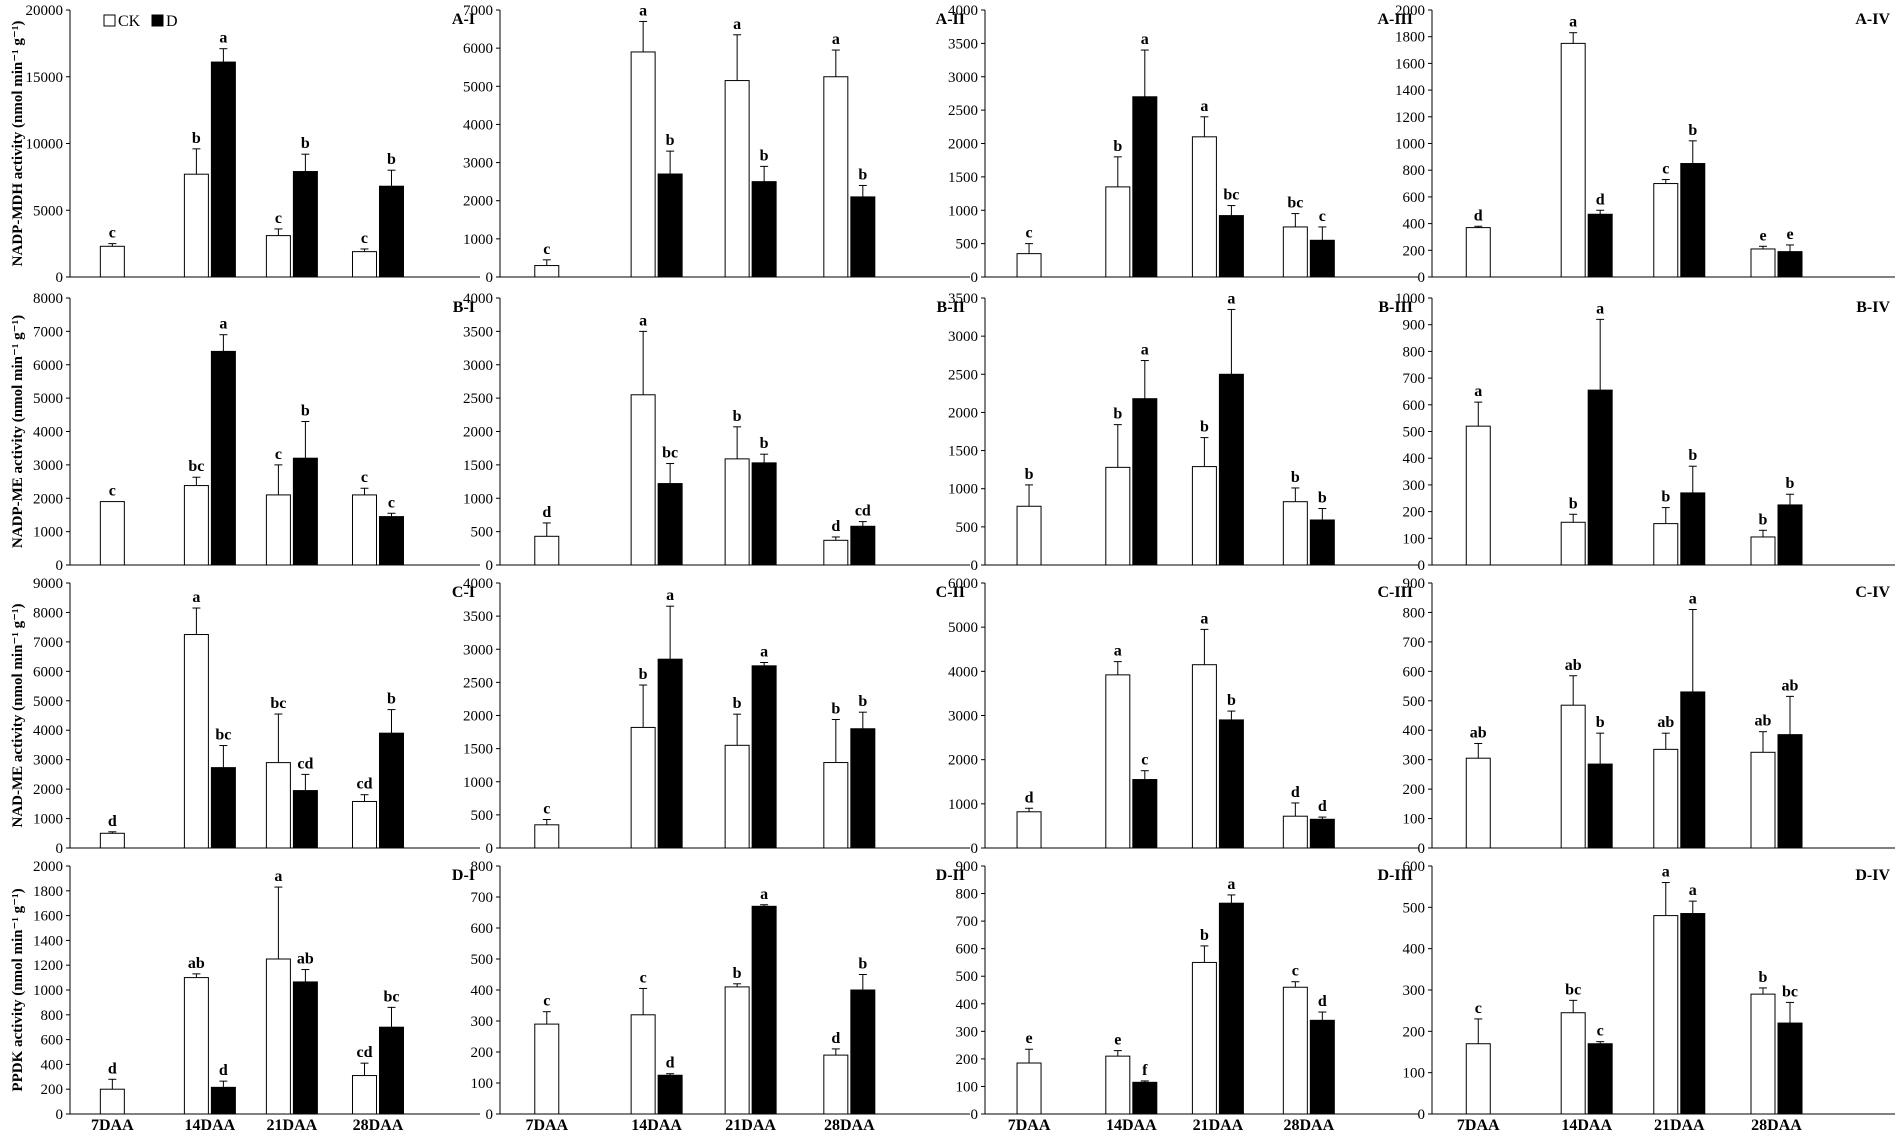 This screenshot has height=1136, width=1902. Describe the element at coordinates (1183, 716) in the screenshot. I see `panel-C-III: 0 1000 2000 3000 4000 5000 6000 C-III d a c a b d d` at that location.